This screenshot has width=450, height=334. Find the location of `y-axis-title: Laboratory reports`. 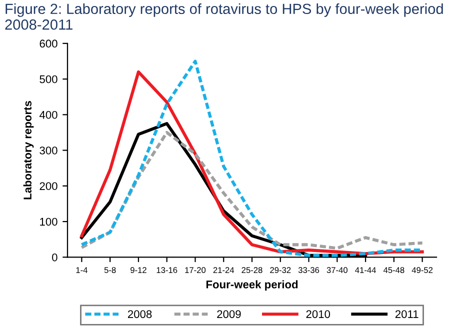

y-axis-title: Laboratory reports is located at coordinates (28, 150).